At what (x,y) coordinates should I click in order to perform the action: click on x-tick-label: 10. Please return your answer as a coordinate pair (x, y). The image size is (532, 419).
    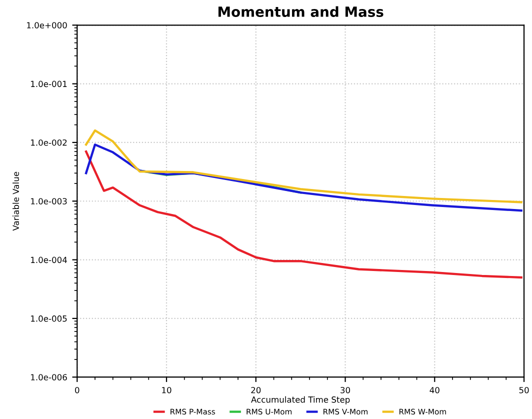
    Looking at the image, I should click on (167, 390).